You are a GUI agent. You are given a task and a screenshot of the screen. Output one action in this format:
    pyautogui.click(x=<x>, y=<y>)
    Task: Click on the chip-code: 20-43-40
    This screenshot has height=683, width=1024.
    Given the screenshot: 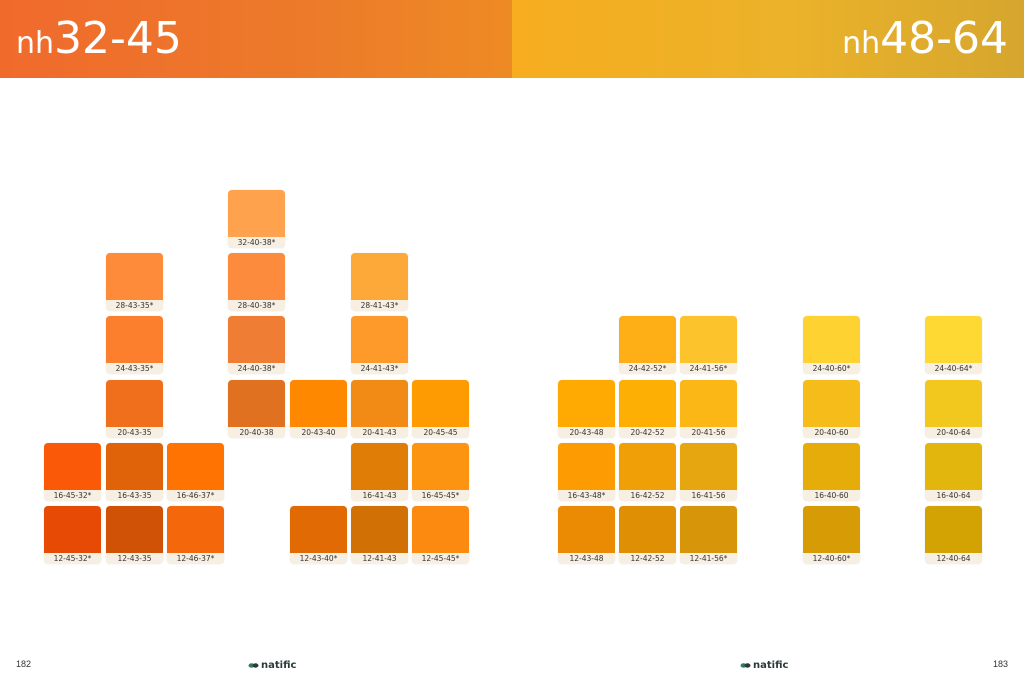 What is the action you would take?
    pyautogui.click(x=318, y=432)
    